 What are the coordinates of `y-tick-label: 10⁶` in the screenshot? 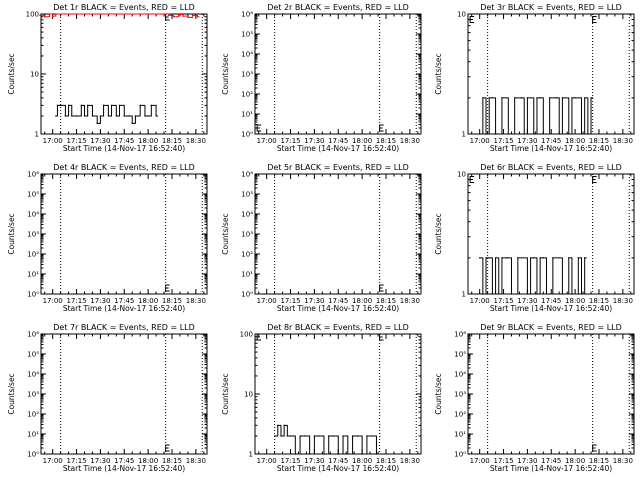 It's located at (247, 15).